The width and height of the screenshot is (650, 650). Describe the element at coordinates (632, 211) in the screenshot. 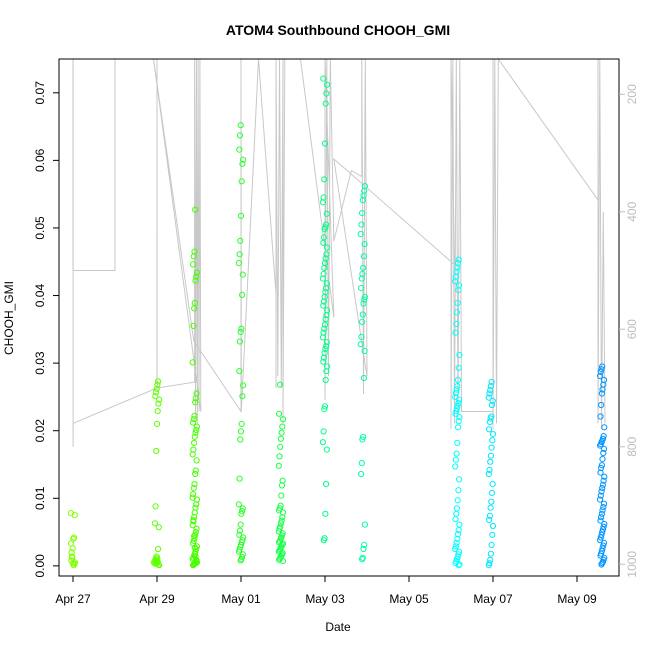

I see `right-tick-label: 400` at that location.